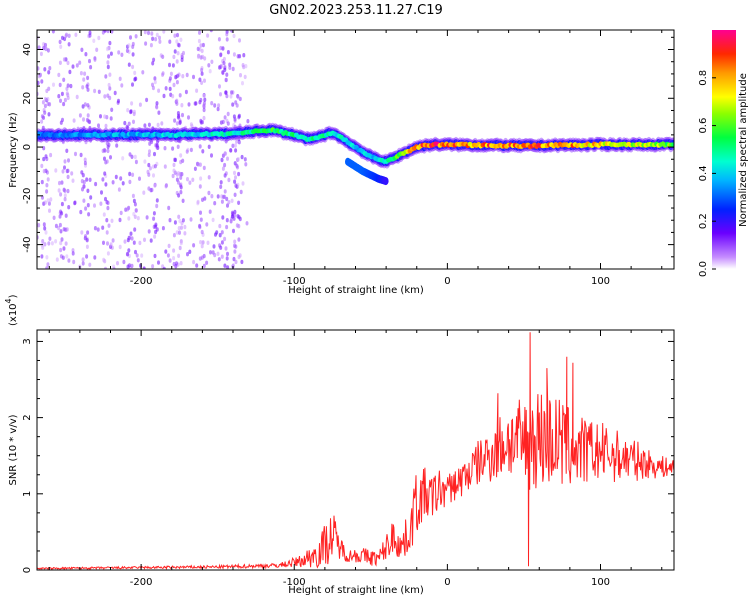 Image resolution: width=750 pixels, height=600 pixels. What do you see at coordinates (11, 310) in the screenshot?
I see `svg-text: (x104)` at bounding box center [11, 310].